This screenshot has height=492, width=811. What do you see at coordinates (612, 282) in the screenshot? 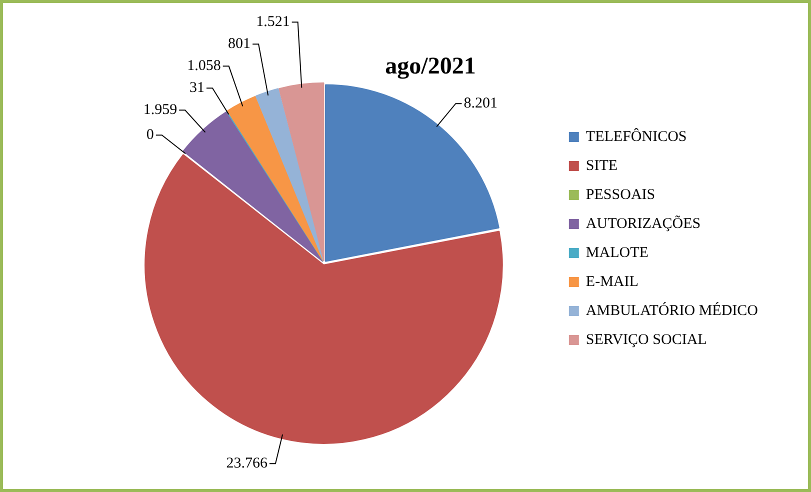
I see `legend-label: E-MAIL` at bounding box center [612, 282].